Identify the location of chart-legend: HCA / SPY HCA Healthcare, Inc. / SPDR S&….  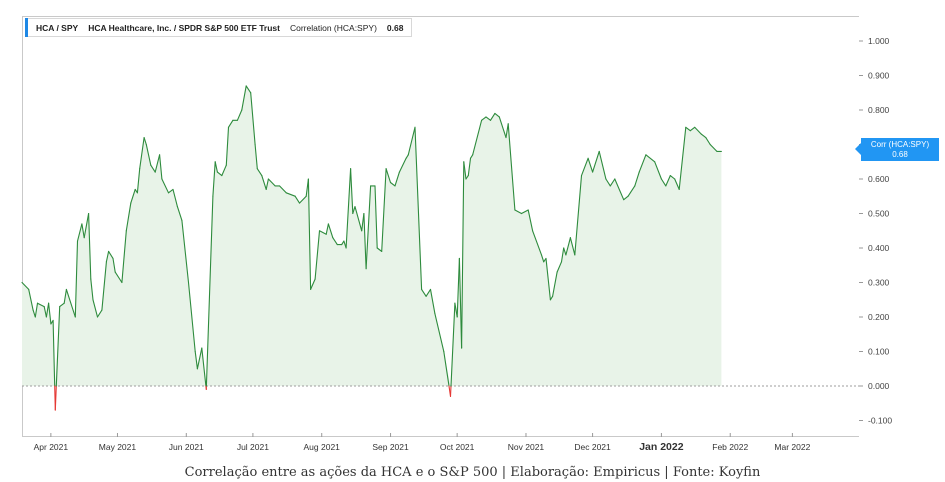
(219, 27).